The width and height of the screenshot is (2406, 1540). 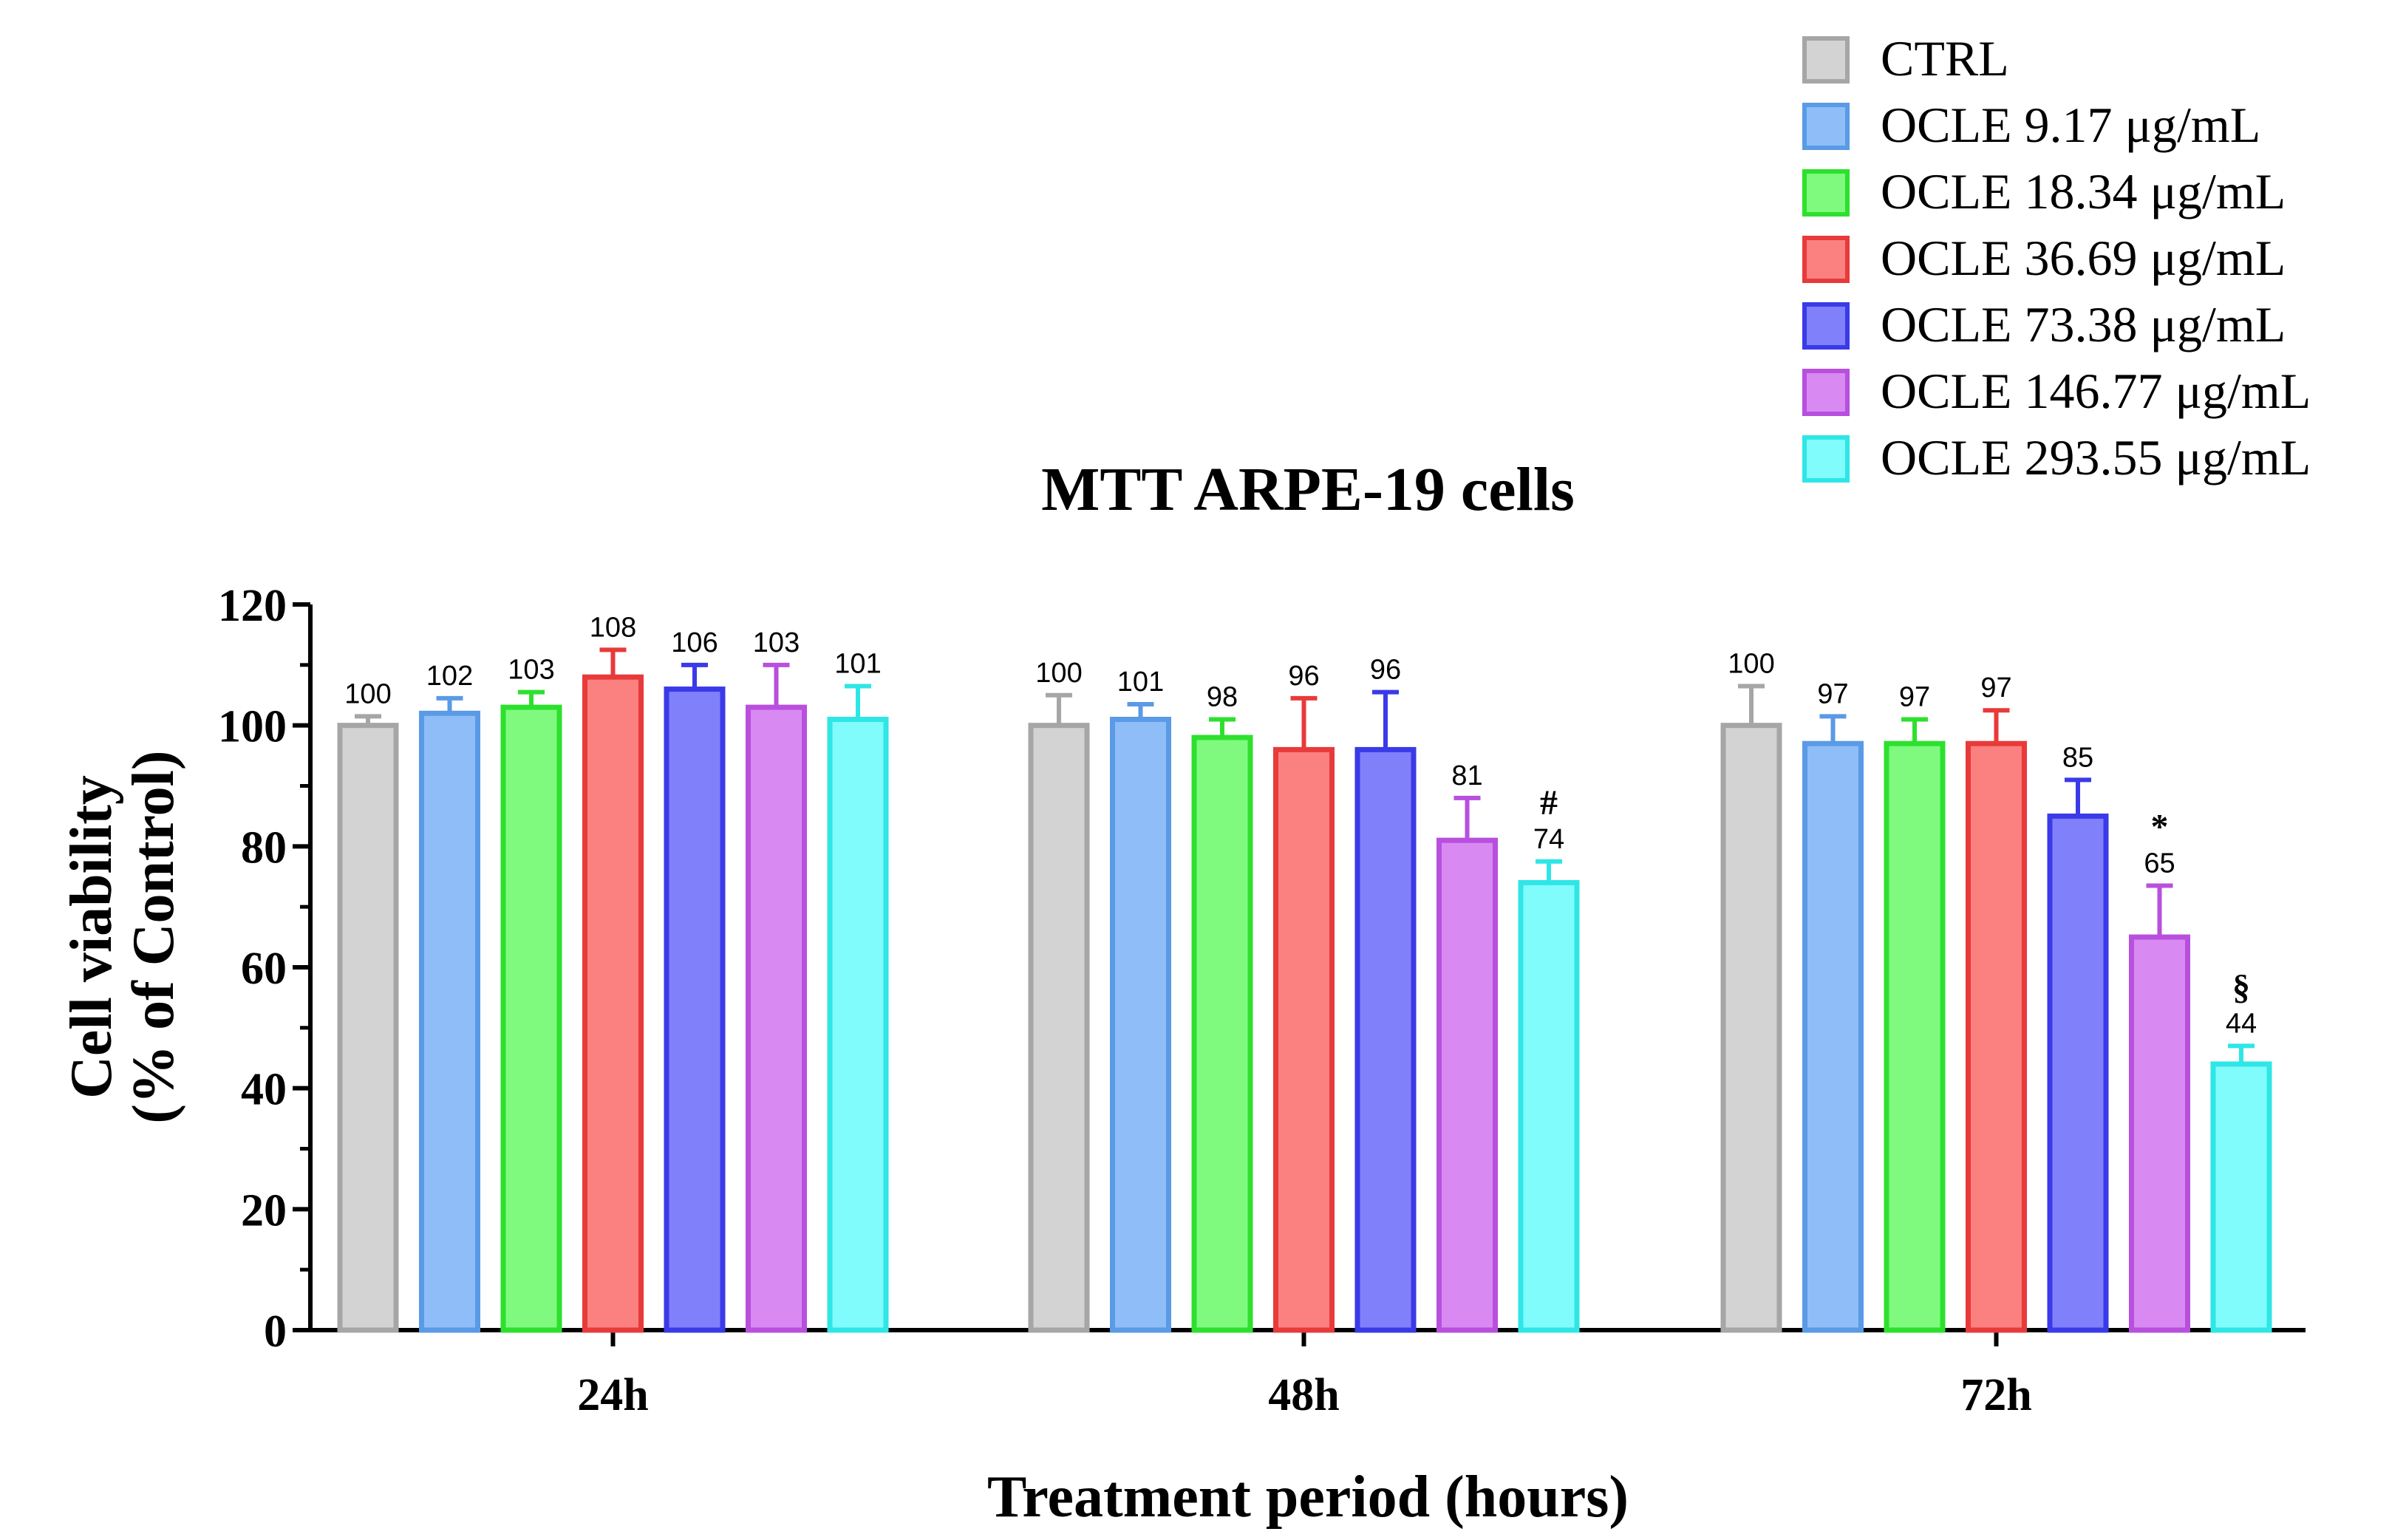 What do you see at coordinates (275, 1331) in the screenshot?
I see `y-tick-label: 0` at bounding box center [275, 1331].